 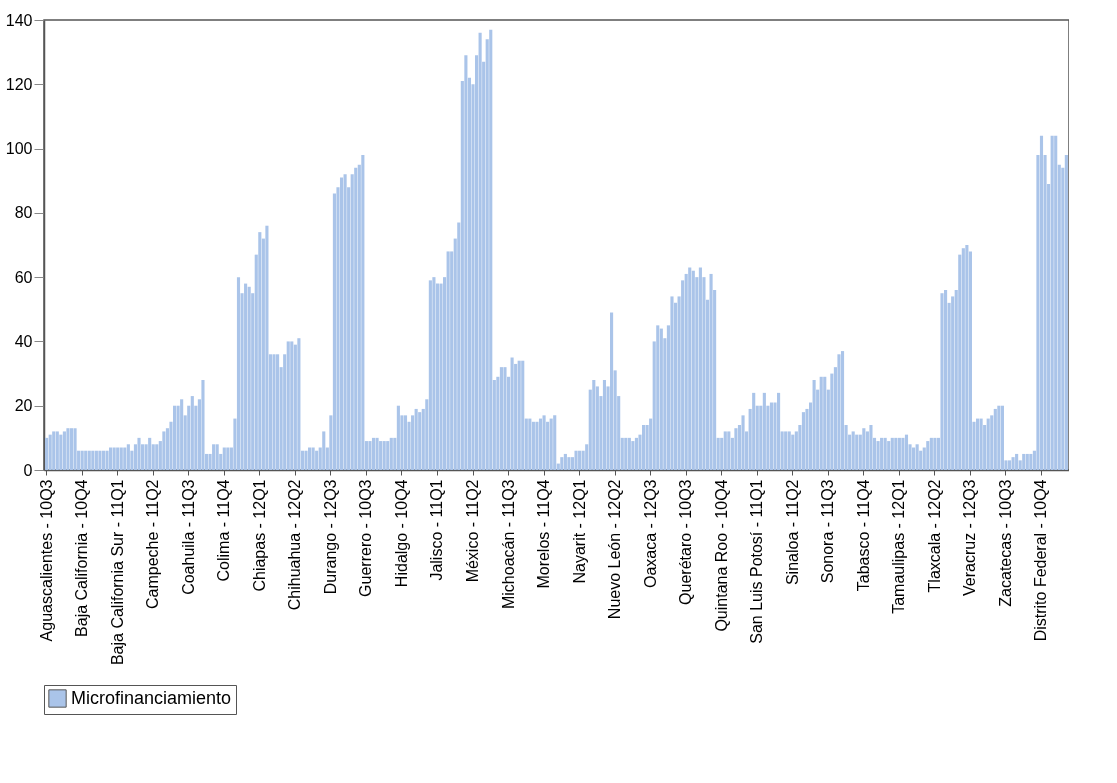 I want to click on x-tick-label: Guerrero - 10Q3, so click(x=366, y=538).